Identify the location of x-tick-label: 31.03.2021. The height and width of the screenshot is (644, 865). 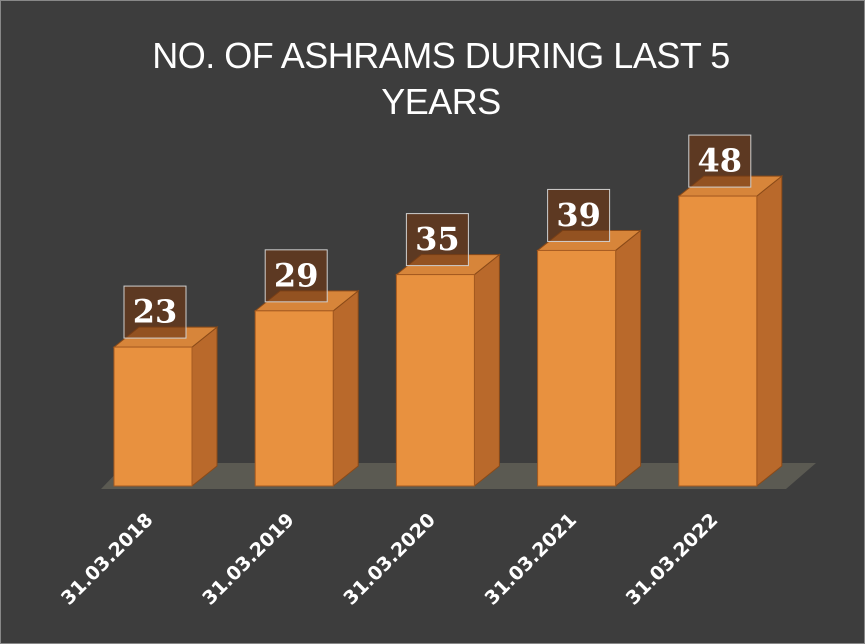
(531, 559).